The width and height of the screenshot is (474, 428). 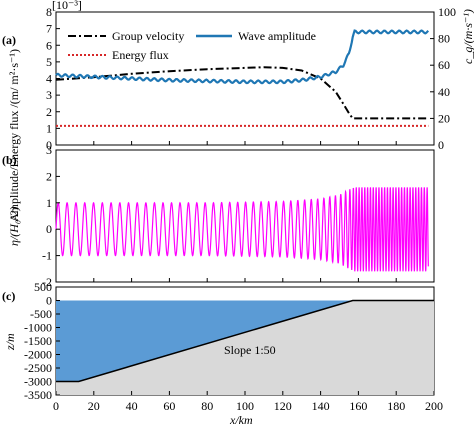 What do you see at coordinates (49, 301) in the screenshot?
I see `c-ytick-label: 0` at bounding box center [49, 301].